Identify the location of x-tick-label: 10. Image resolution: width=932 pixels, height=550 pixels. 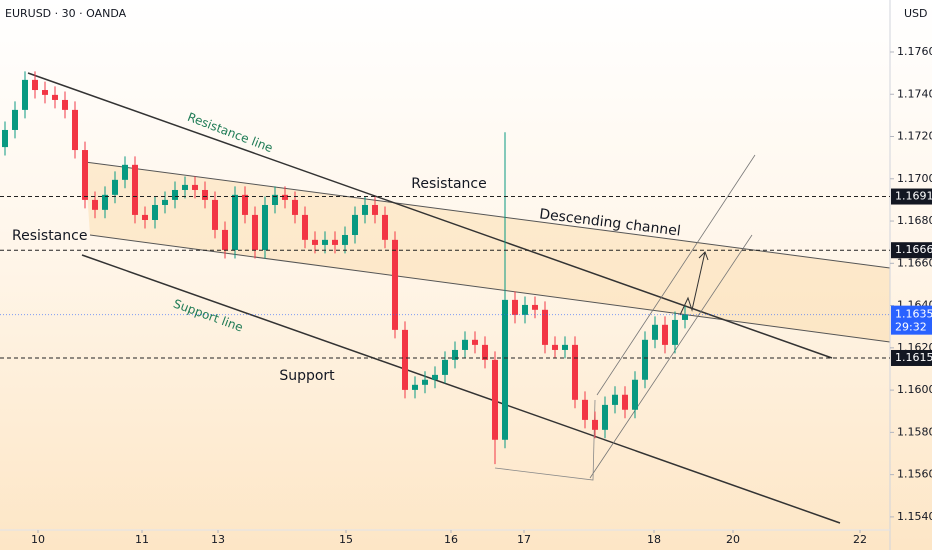
(38, 539).